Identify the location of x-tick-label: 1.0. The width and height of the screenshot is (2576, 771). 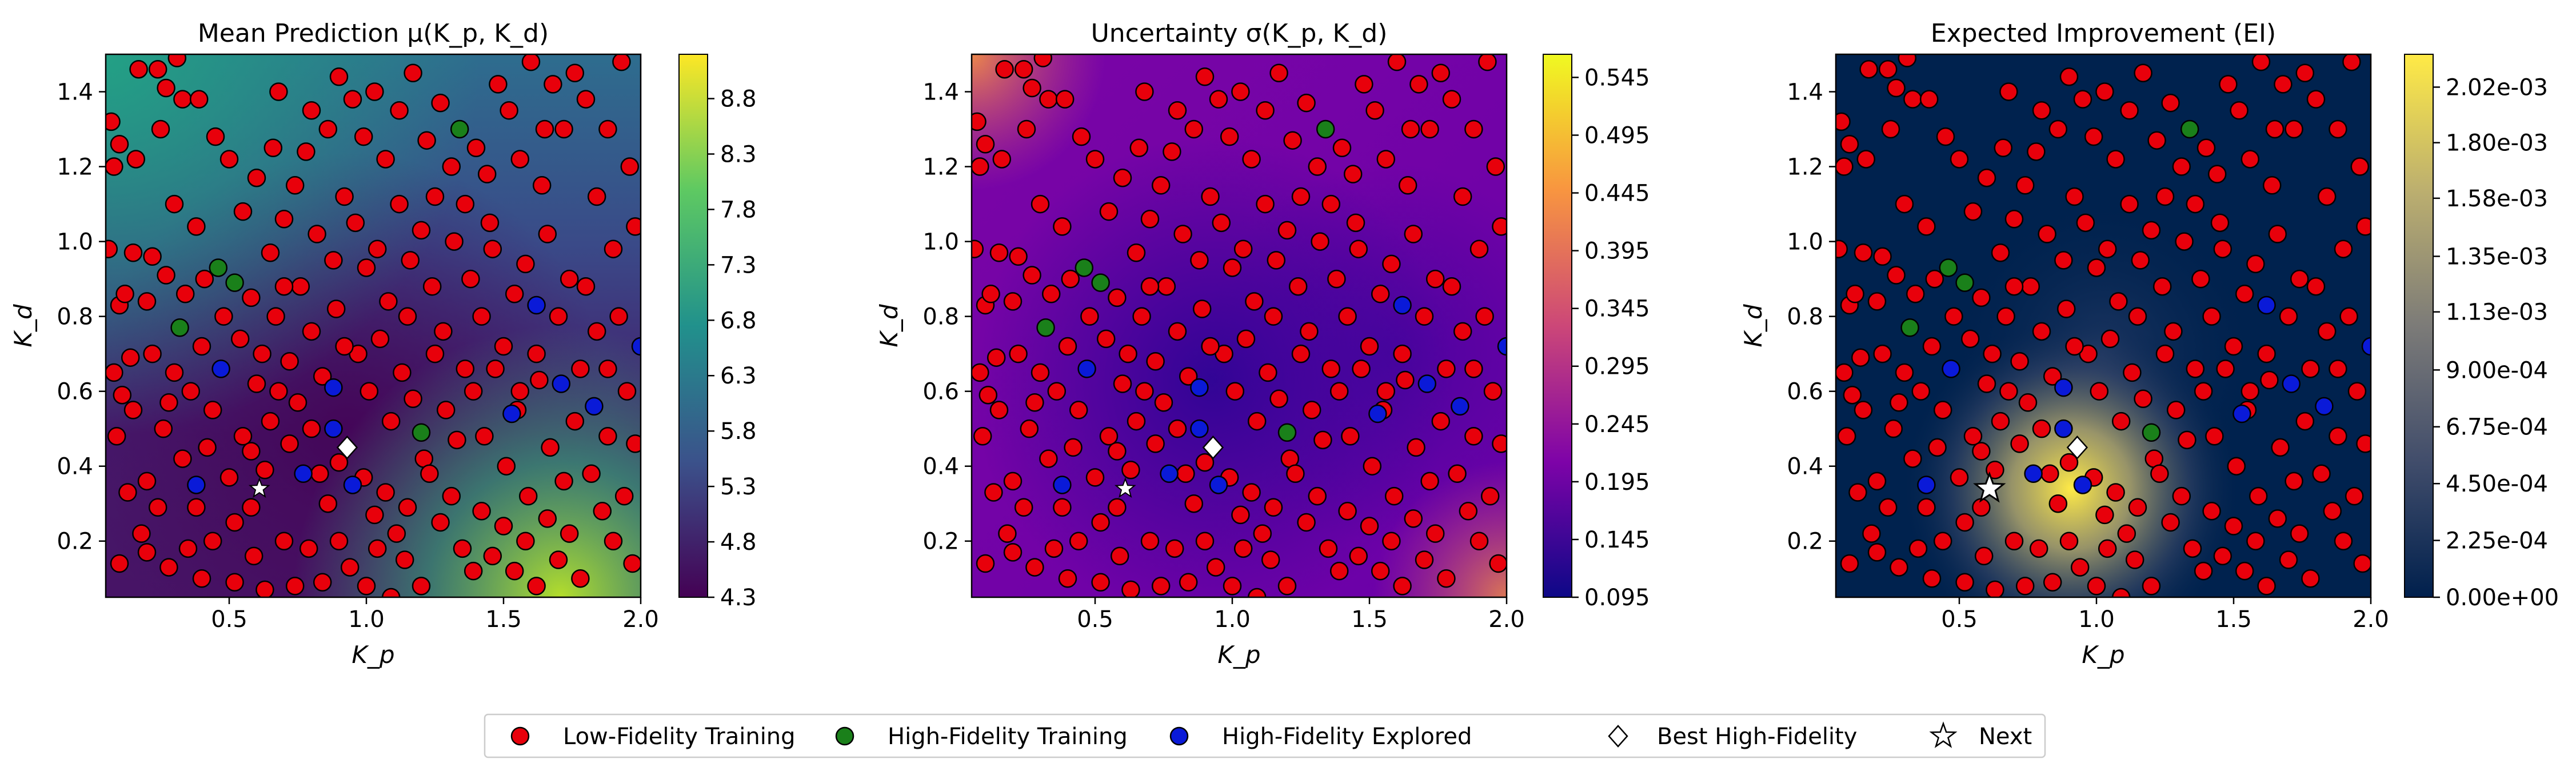
(1232, 619).